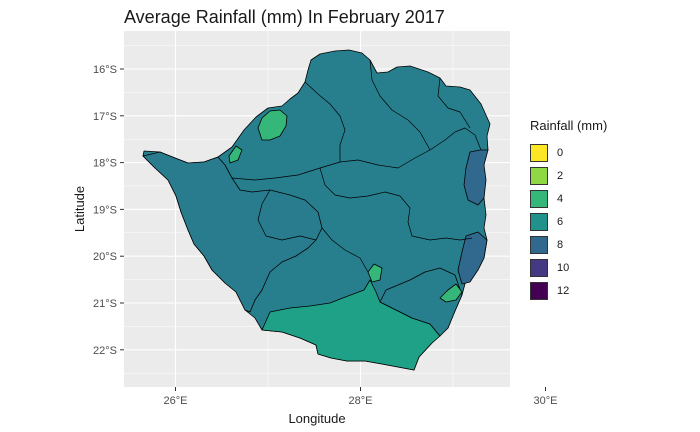 The image size is (700, 432). I want to click on legend-item: 10, so click(568, 267).